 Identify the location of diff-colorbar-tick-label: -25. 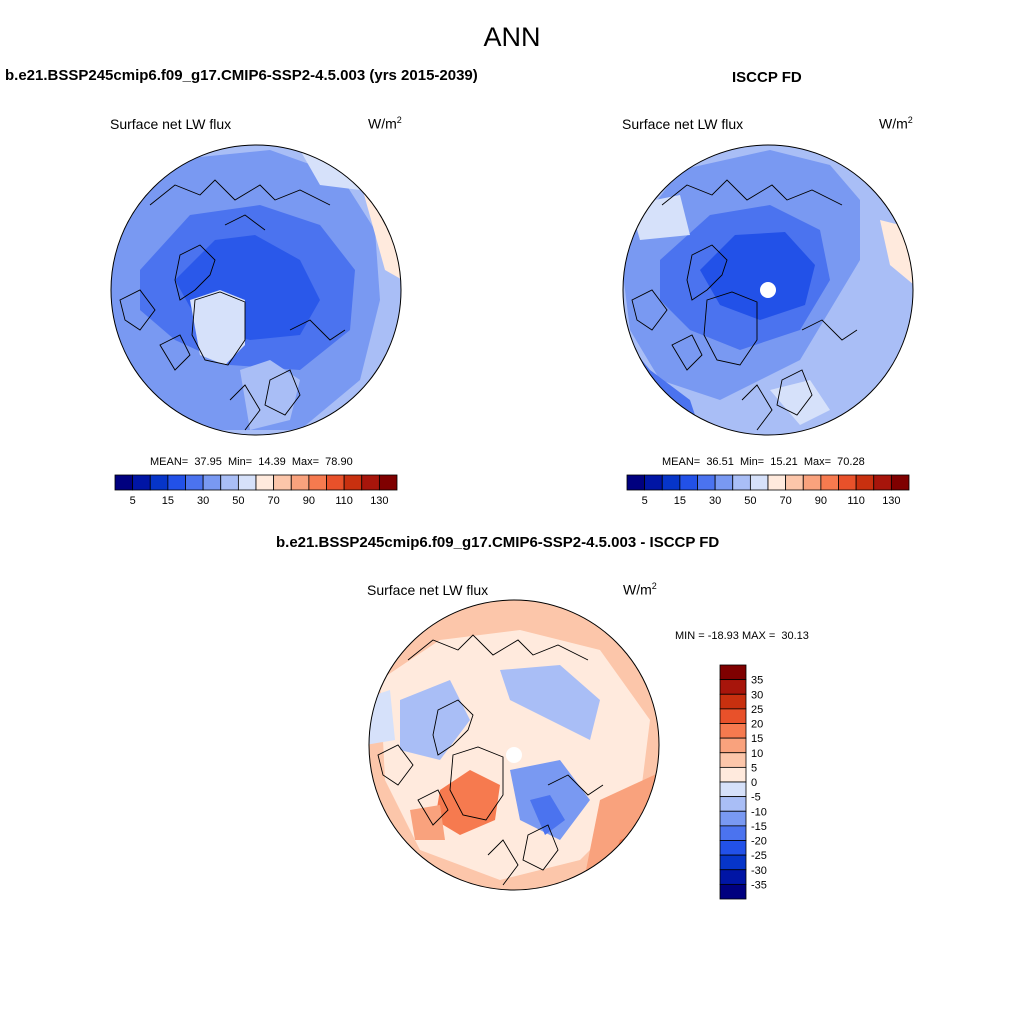
(759, 856).